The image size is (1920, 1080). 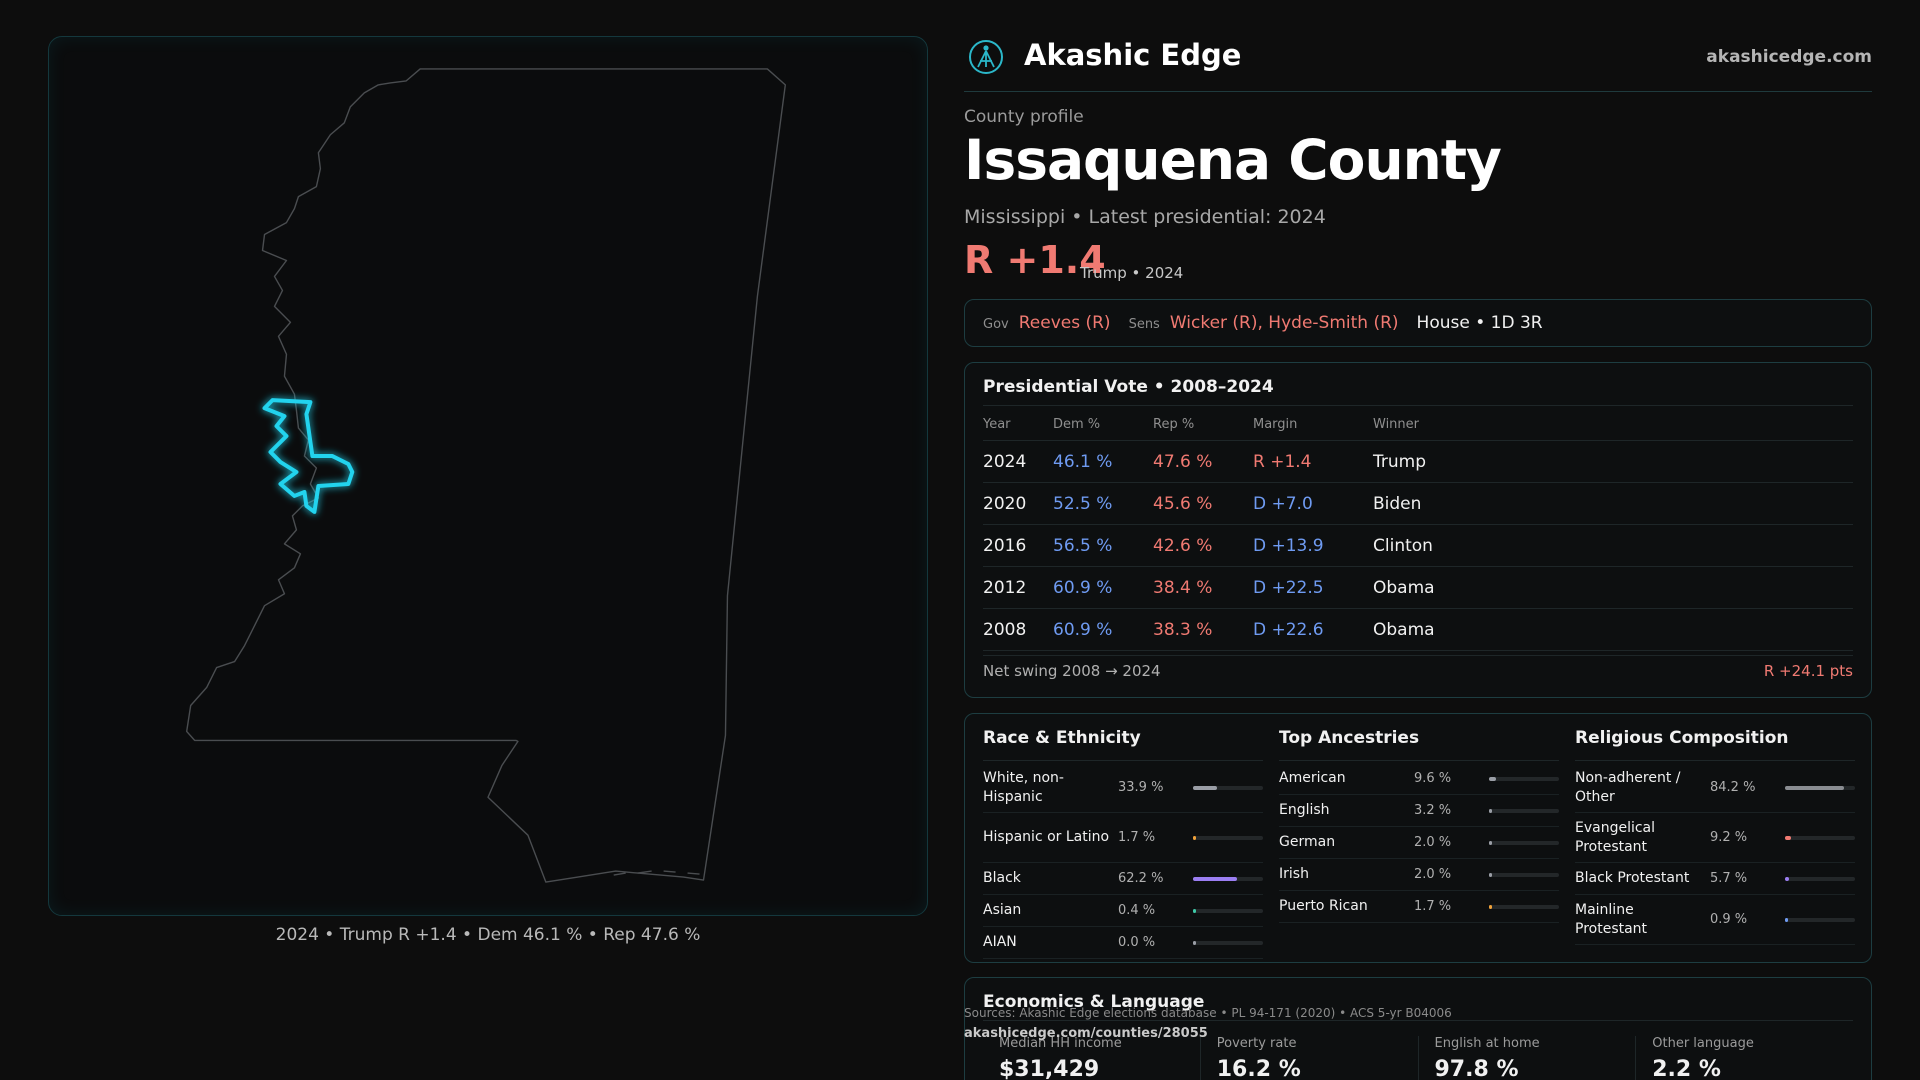 I want to click on list-item: Asian 0.4 %, so click(x=1123, y=911).